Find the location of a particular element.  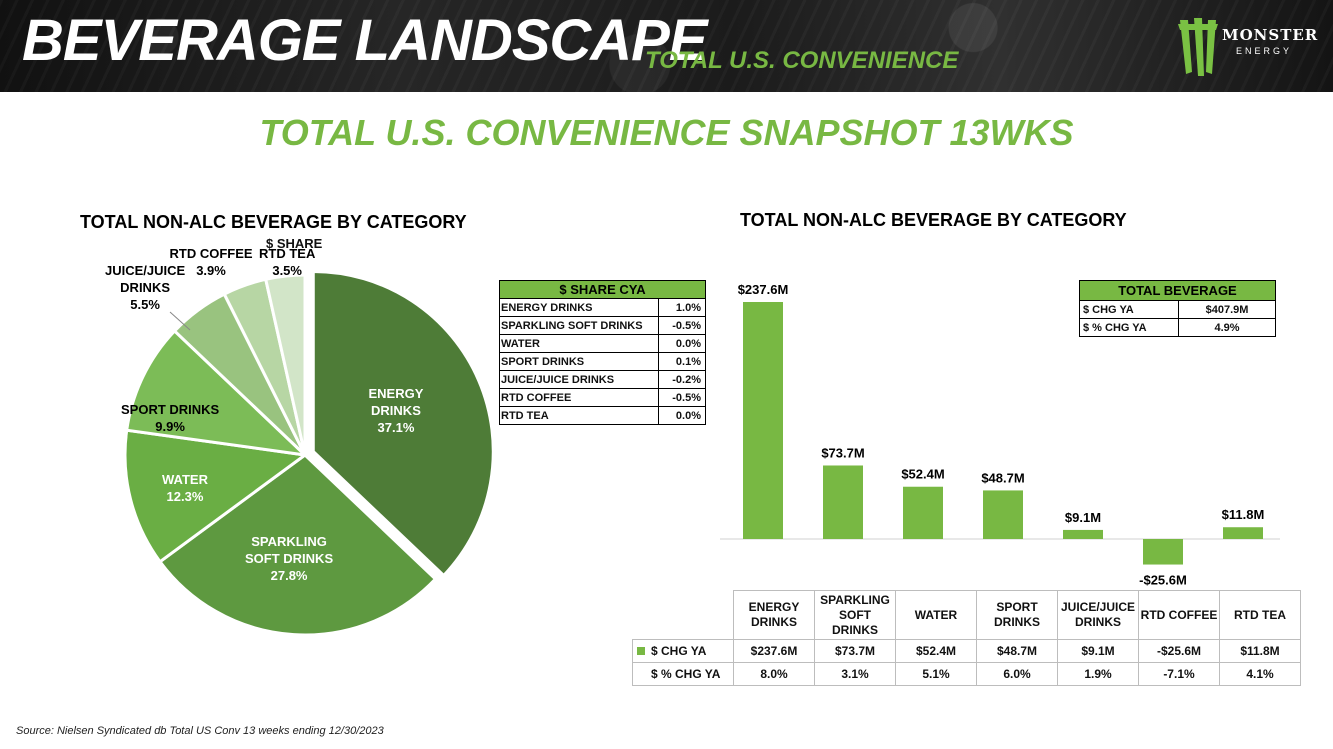

monster-claw-logo is located at coordinates (1198, 47).